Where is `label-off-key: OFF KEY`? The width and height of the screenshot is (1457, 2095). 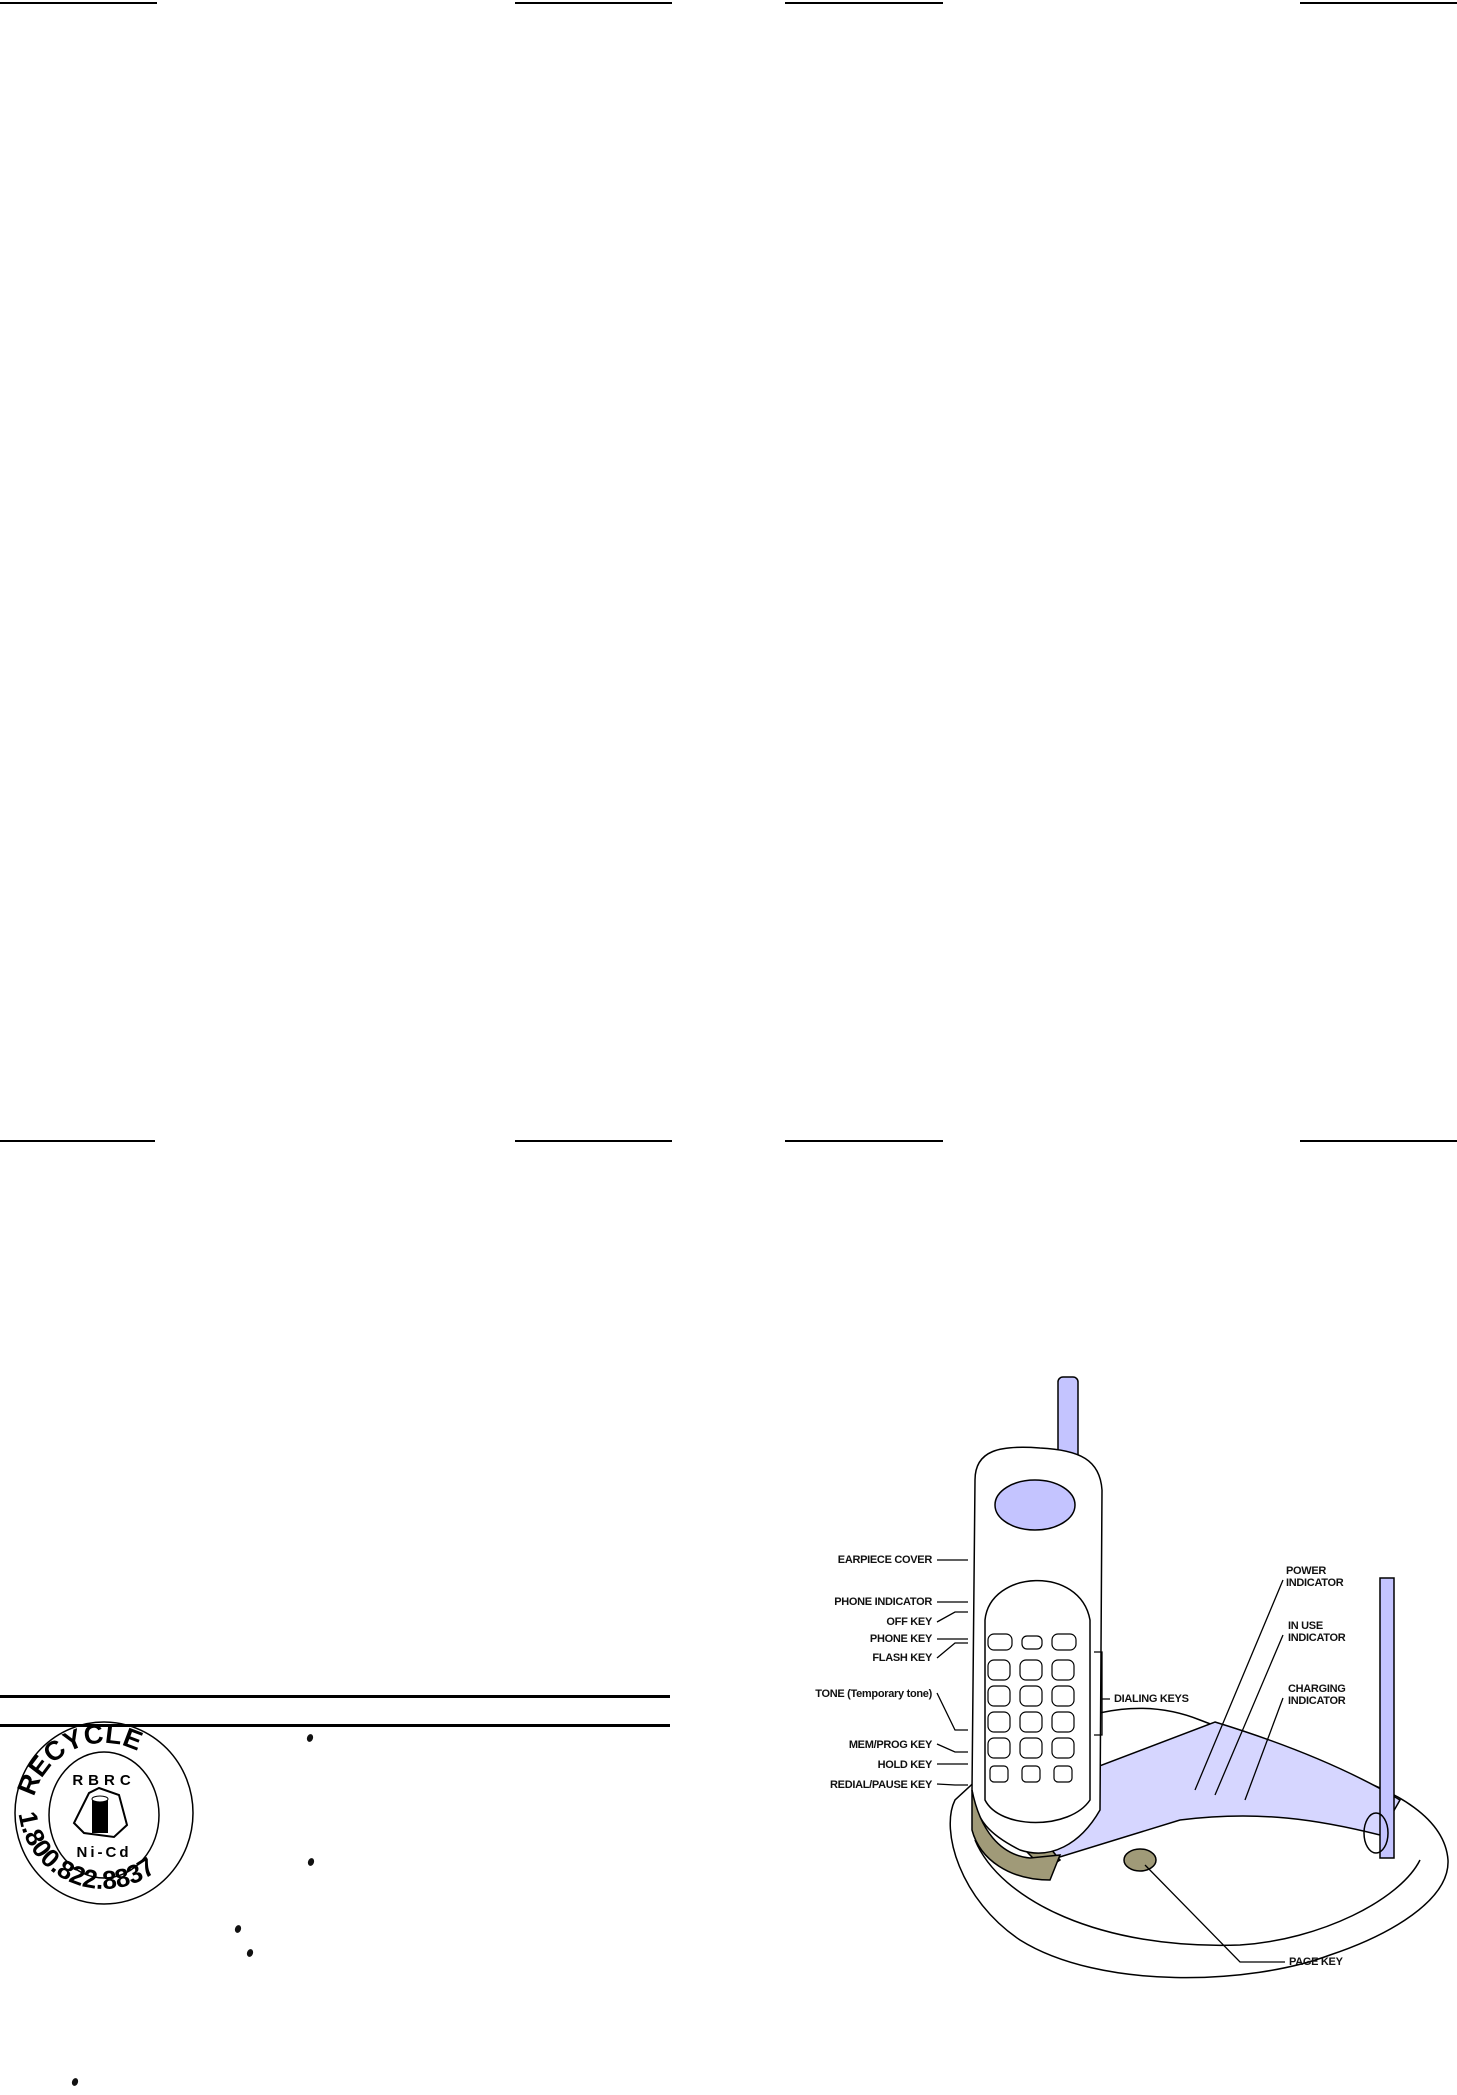 label-off-key: OFF KEY is located at coordinates (909, 1622).